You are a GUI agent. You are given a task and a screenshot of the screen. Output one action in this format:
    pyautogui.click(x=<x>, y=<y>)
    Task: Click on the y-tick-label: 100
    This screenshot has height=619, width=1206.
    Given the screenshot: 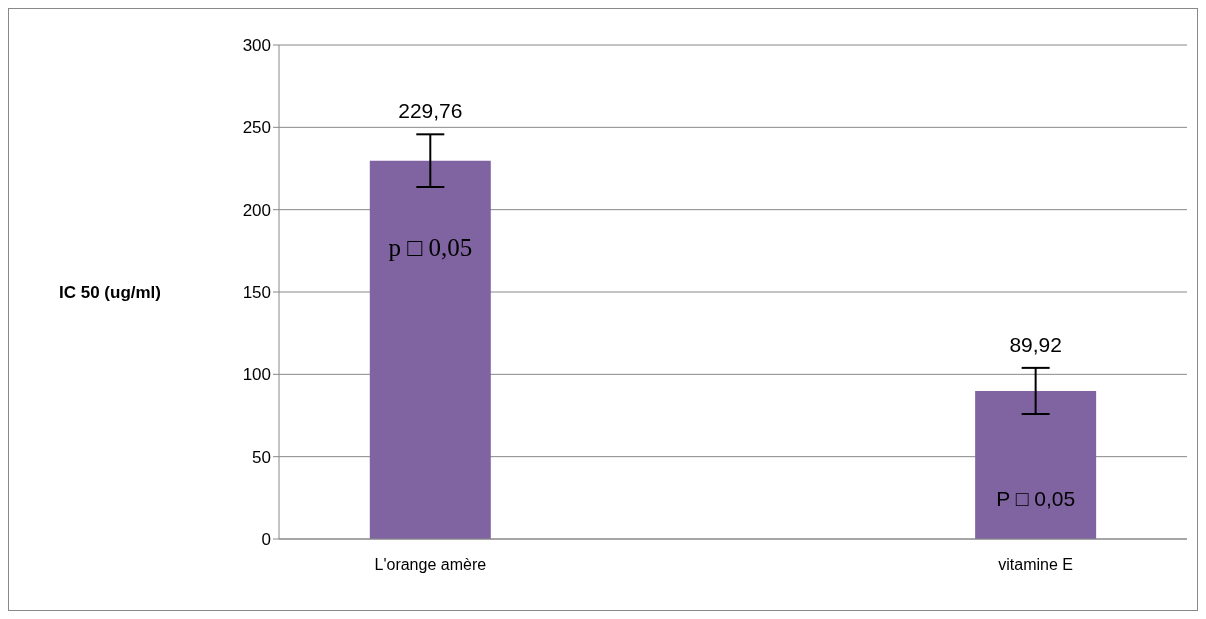 What is the action you would take?
    pyautogui.click(x=256, y=375)
    